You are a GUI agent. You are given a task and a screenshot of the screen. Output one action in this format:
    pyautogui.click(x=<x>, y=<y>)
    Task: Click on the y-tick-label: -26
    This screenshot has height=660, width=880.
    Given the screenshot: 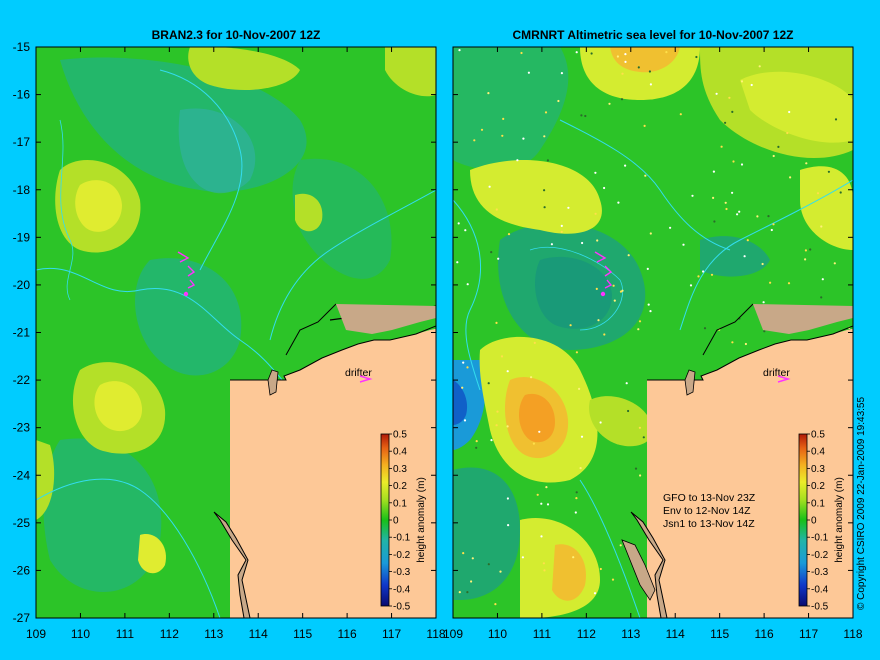 What is the action you would take?
    pyautogui.click(x=22, y=570)
    